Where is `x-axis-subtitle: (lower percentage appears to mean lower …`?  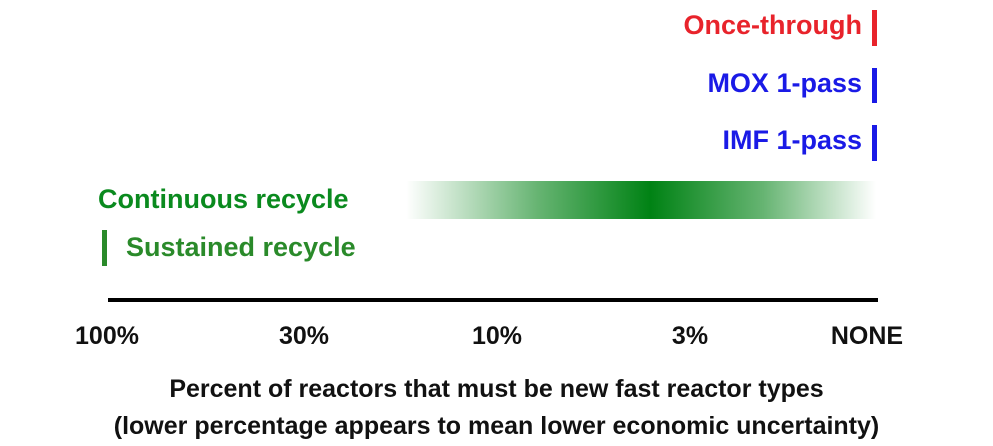
x-axis-subtitle: (lower percentage appears to mean lower … is located at coordinates (496, 426).